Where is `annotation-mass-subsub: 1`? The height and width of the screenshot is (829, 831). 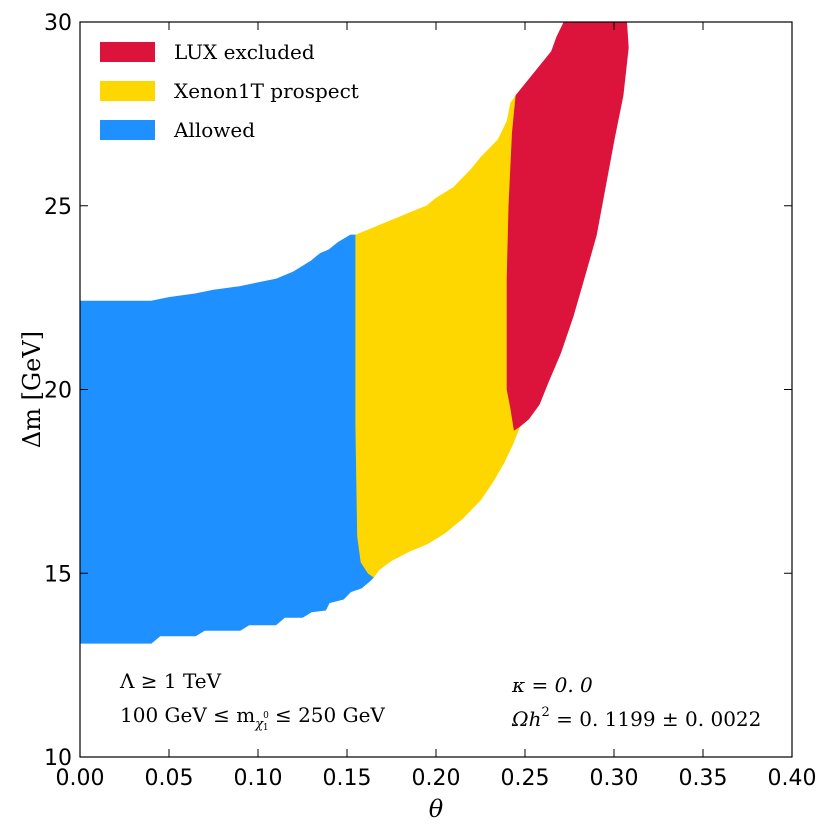 annotation-mass-subsub: 1 is located at coordinates (266, 728).